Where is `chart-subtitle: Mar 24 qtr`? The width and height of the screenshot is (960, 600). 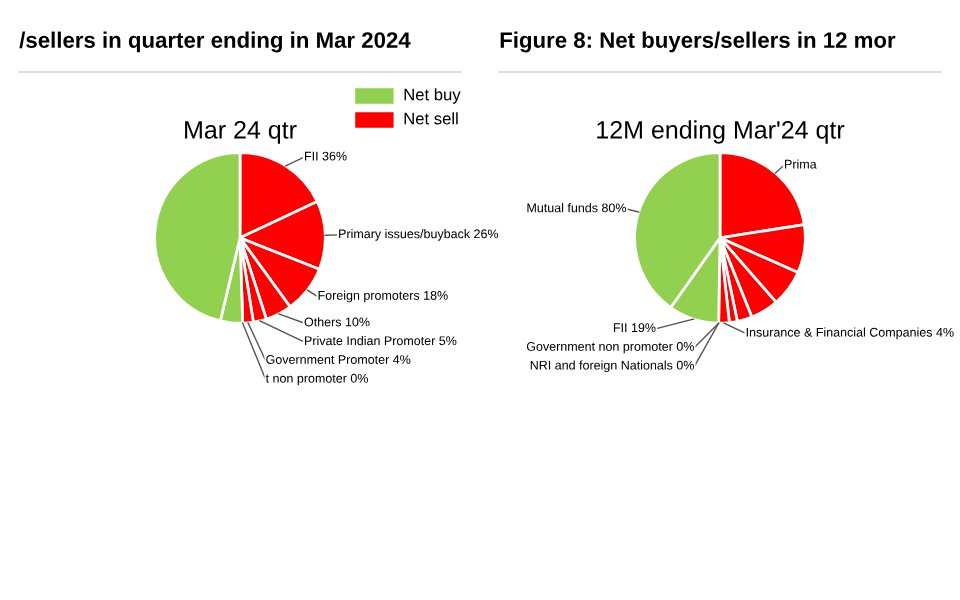
chart-subtitle: Mar 24 qtr is located at coordinates (241, 132).